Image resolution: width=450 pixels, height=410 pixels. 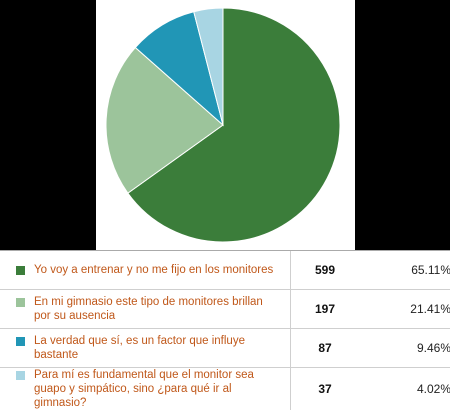 I want to click on background-frame-left, so click(x=48, y=125).